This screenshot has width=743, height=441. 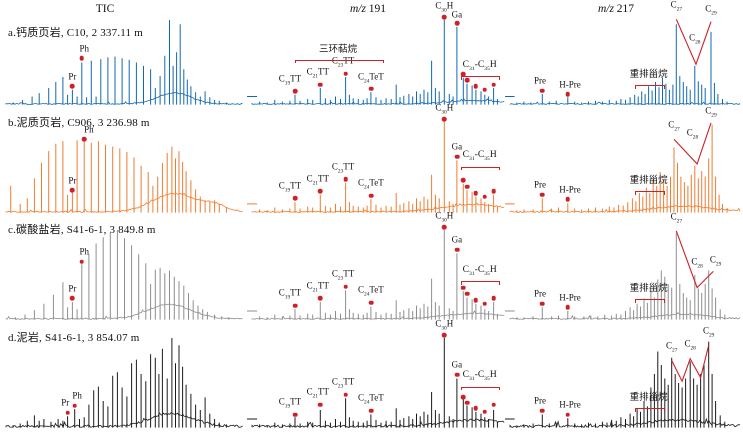 I want to click on sample-label-b: b.泥质页岩, C906, 3 236.98 m, so click(x=79, y=123).